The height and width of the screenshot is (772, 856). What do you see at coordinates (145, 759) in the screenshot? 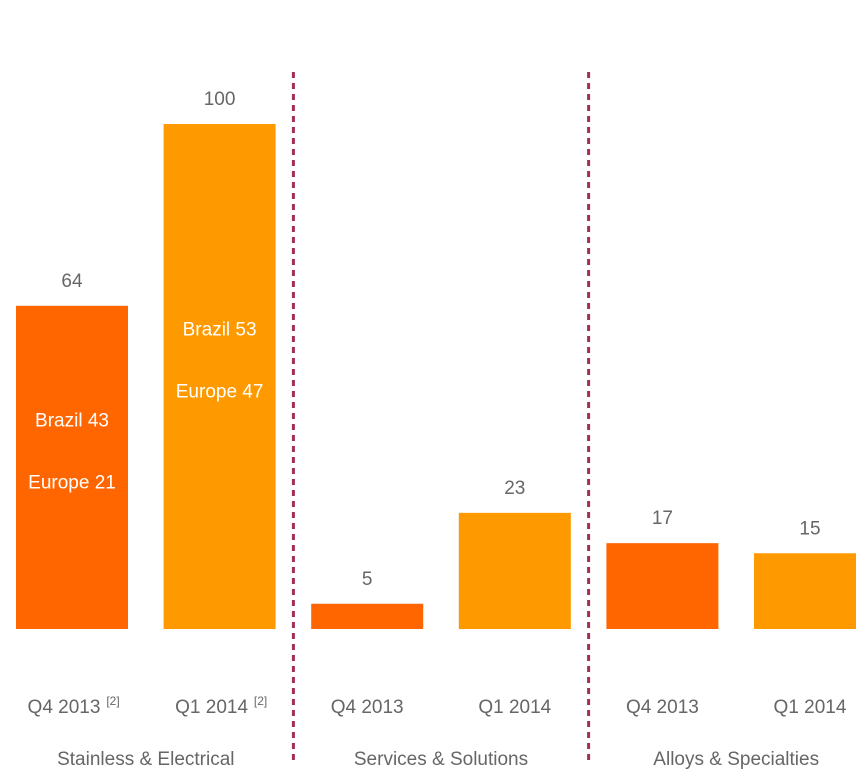
I see `group-label: Stainless & Electrical` at bounding box center [145, 759].